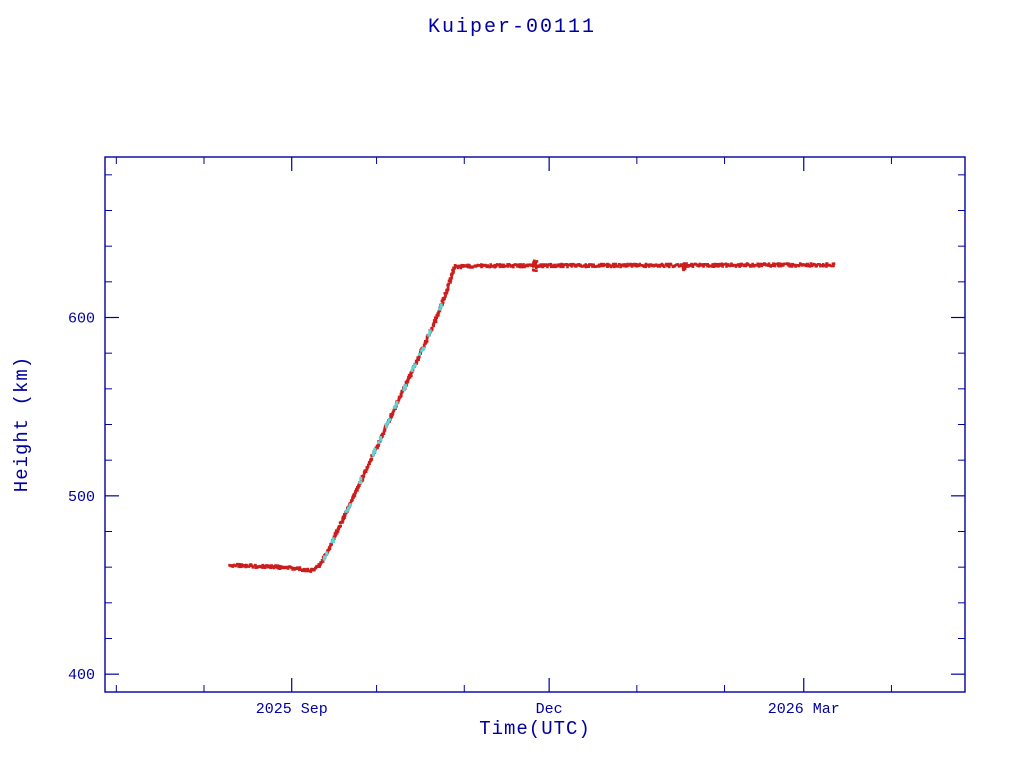  What do you see at coordinates (81, 675) in the screenshot?
I see `tick-label: 400` at bounding box center [81, 675].